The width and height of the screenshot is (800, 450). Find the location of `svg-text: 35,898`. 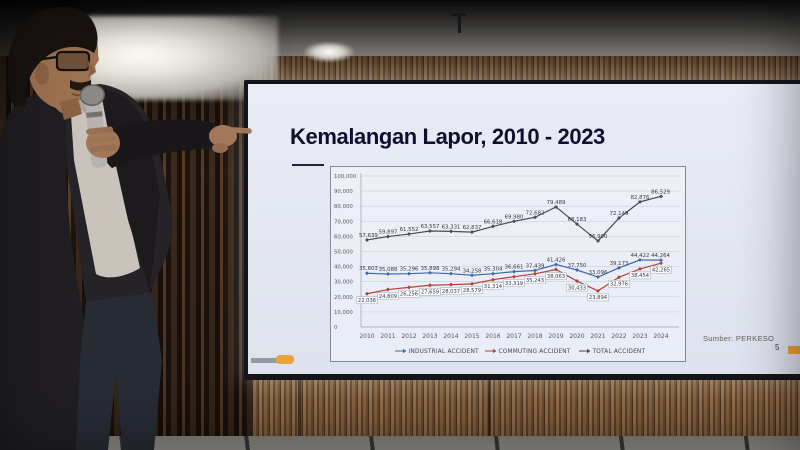

svg-text: 35,898 is located at coordinates (430, 269).